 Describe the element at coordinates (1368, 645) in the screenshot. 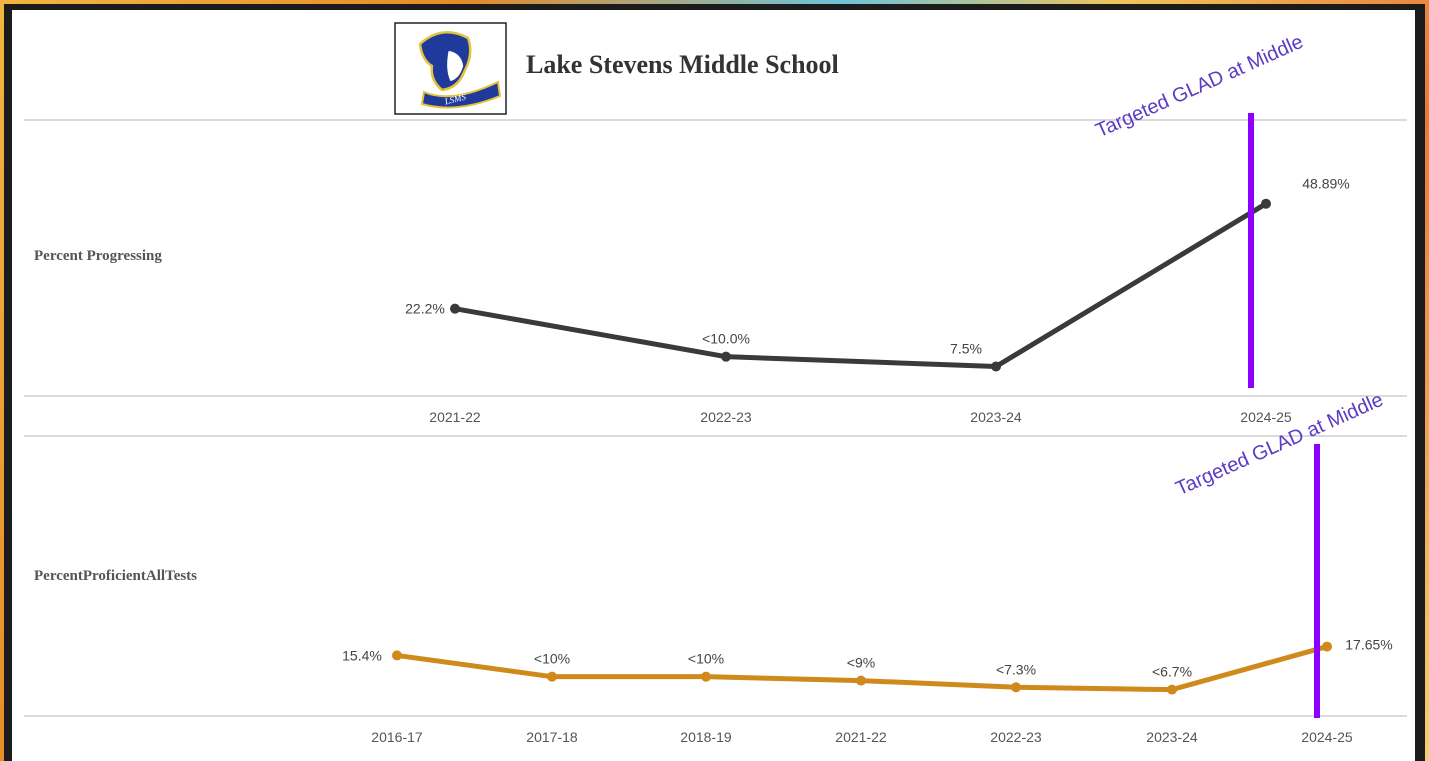

I see `data-label: 17.65%` at that location.